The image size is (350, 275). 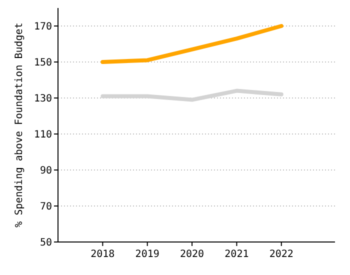 I want to click on y-tick-label: 130, so click(x=43, y=99).